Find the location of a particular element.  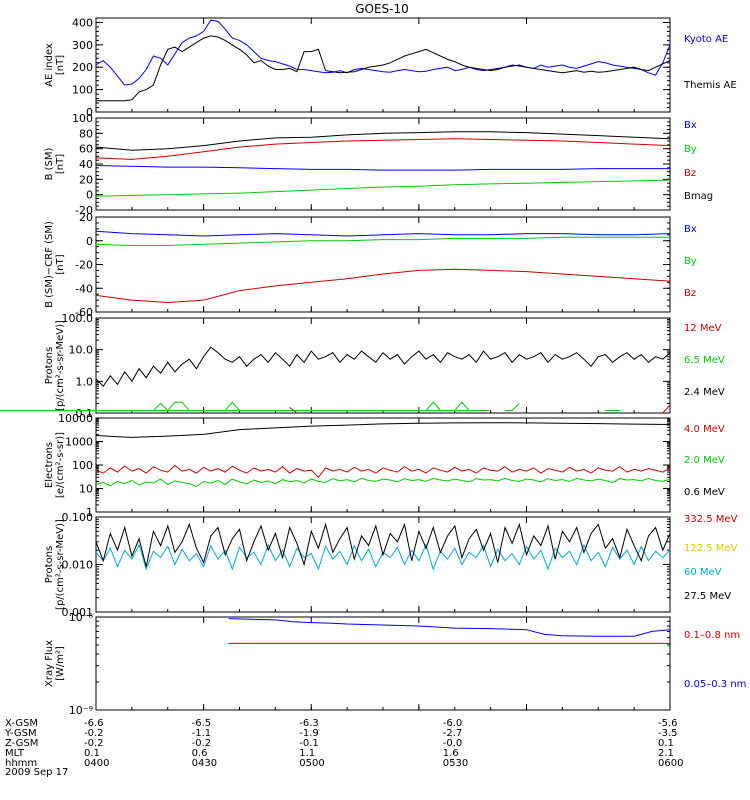

series-12-mev is located at coordinates (293, 410).